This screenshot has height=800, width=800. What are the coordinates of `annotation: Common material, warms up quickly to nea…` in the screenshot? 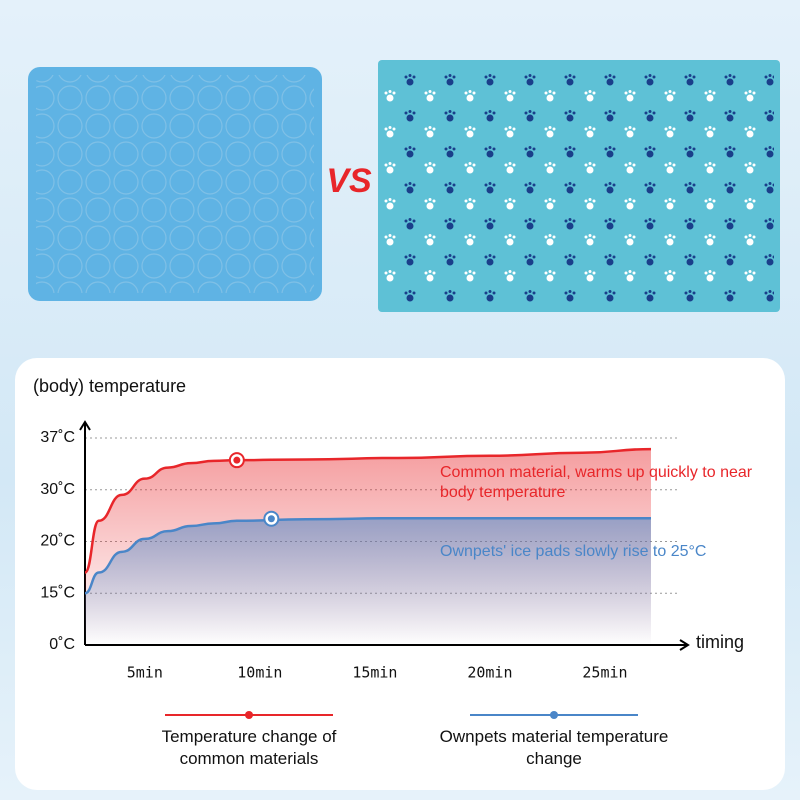 It's located at (596, 482).